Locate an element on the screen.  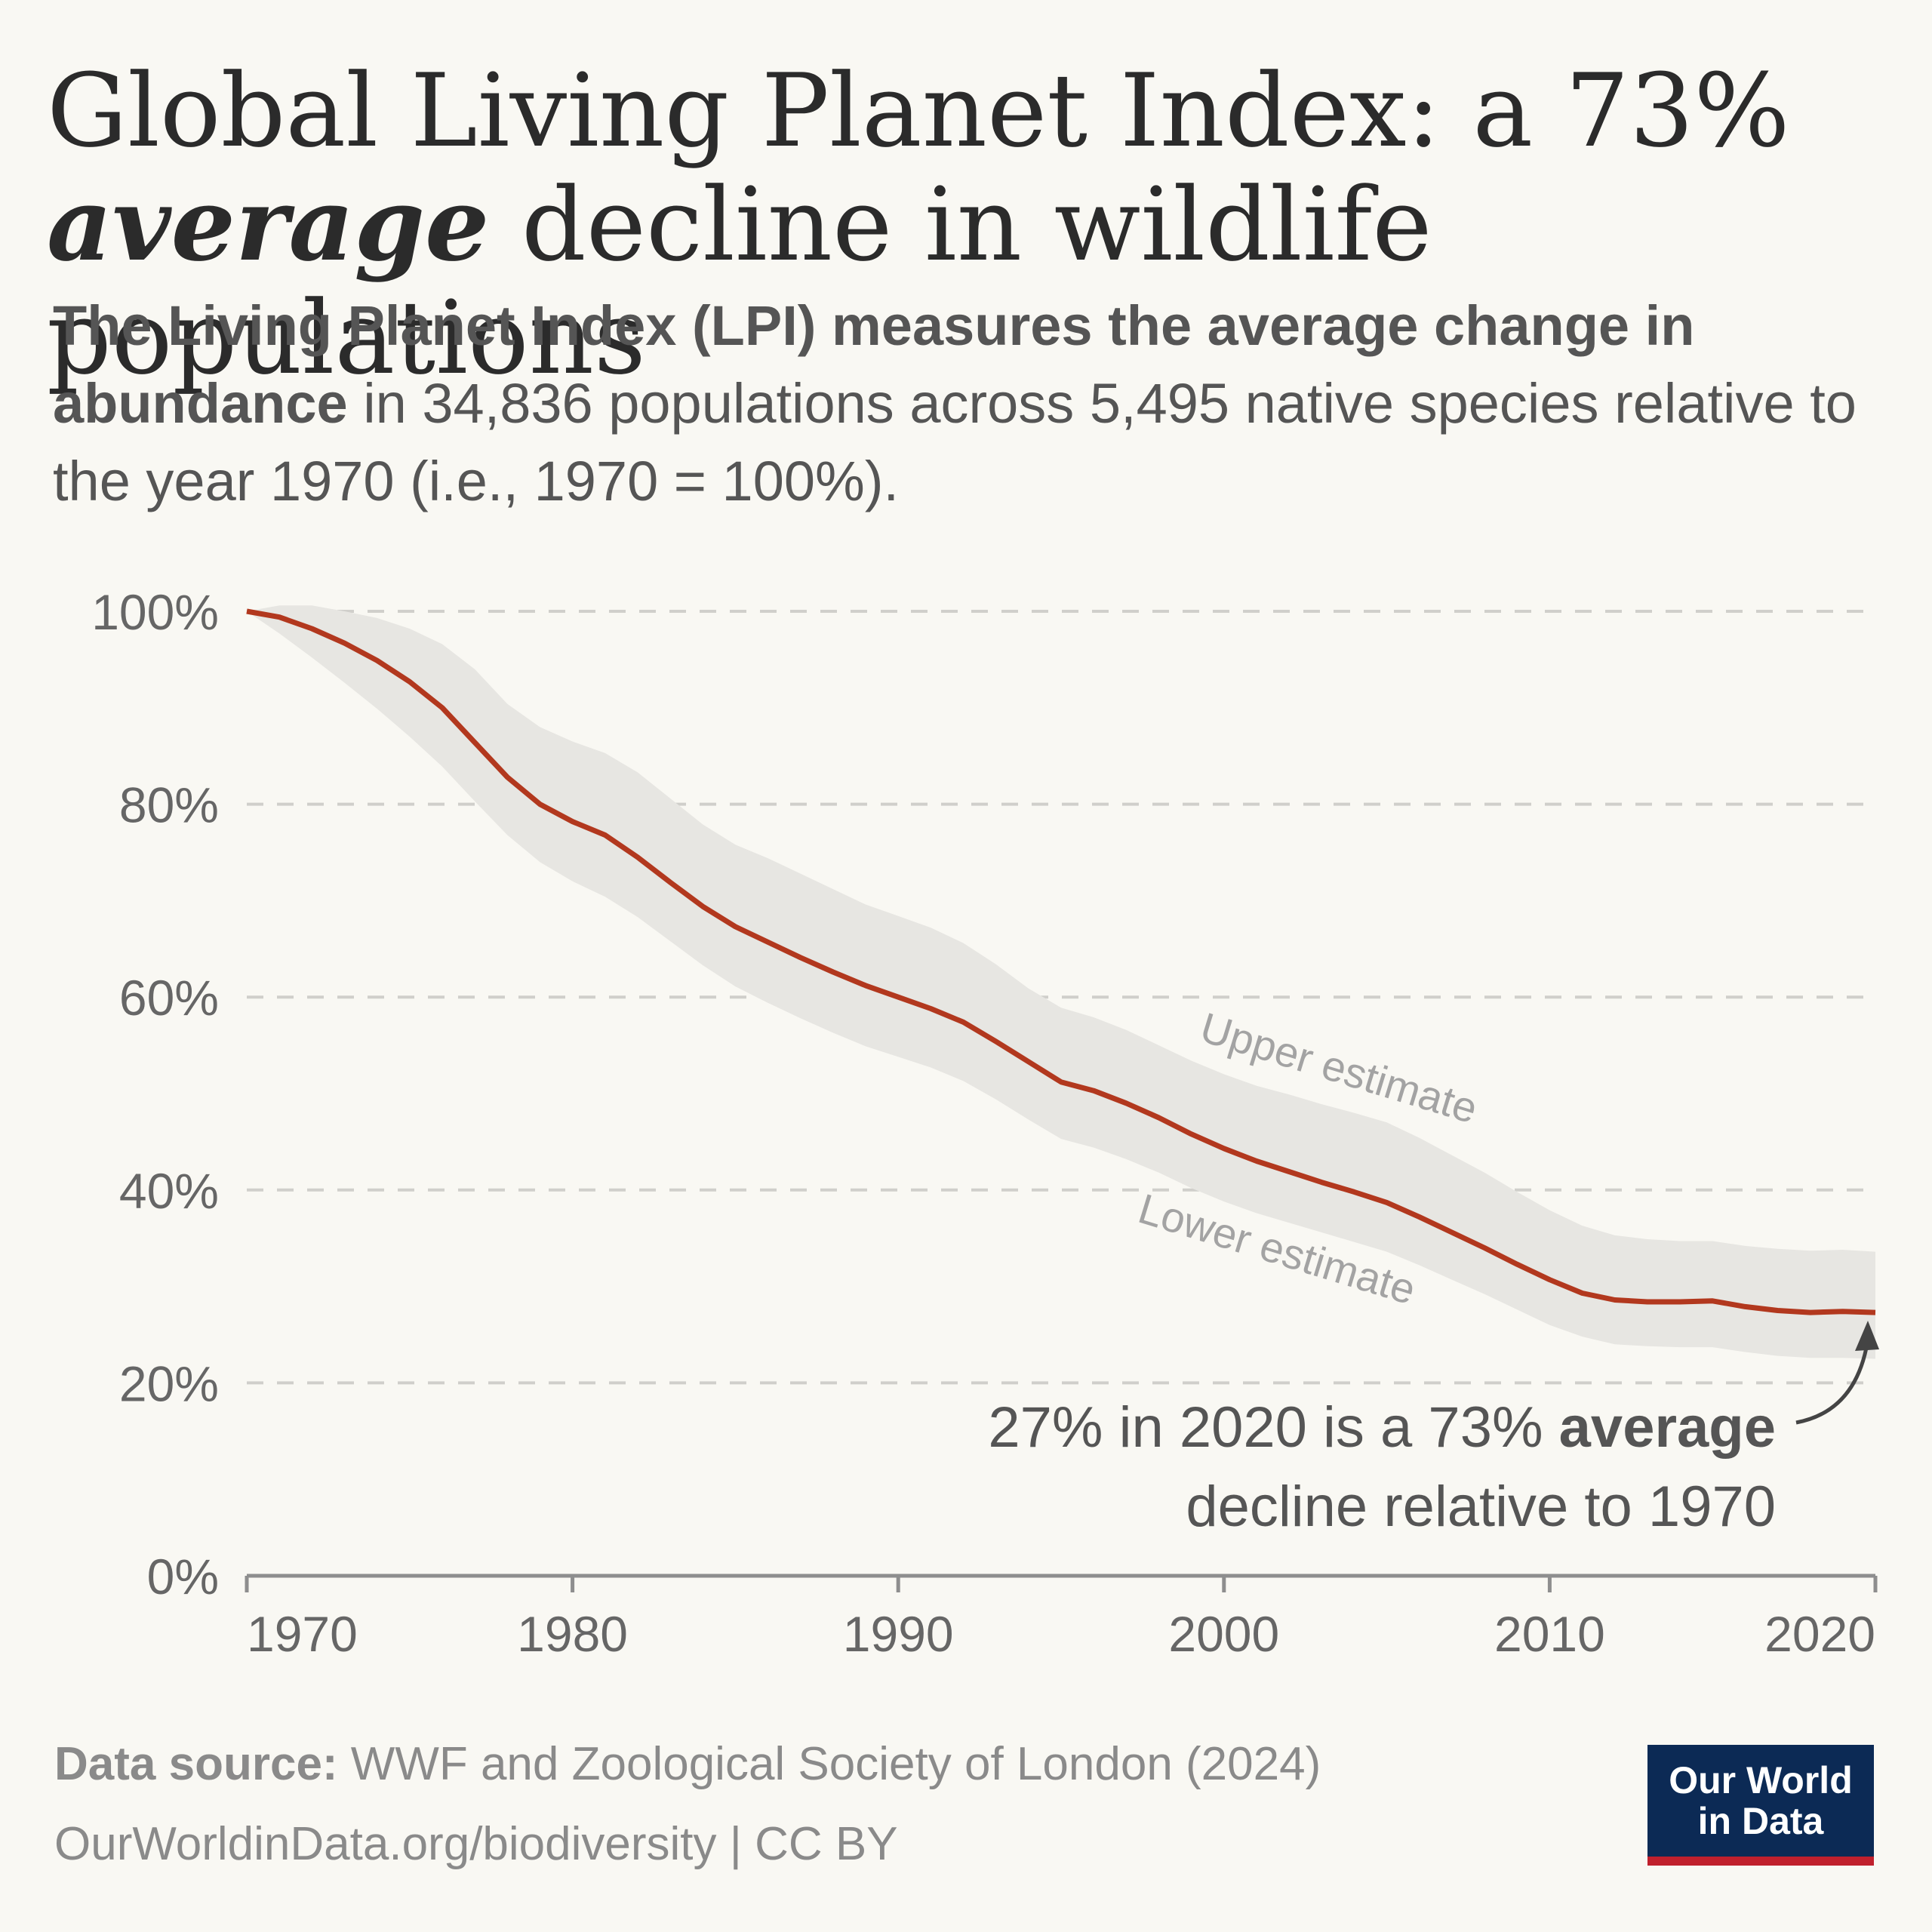
title-line2: decline in wildlife populations is located at coordinates (739, 281).